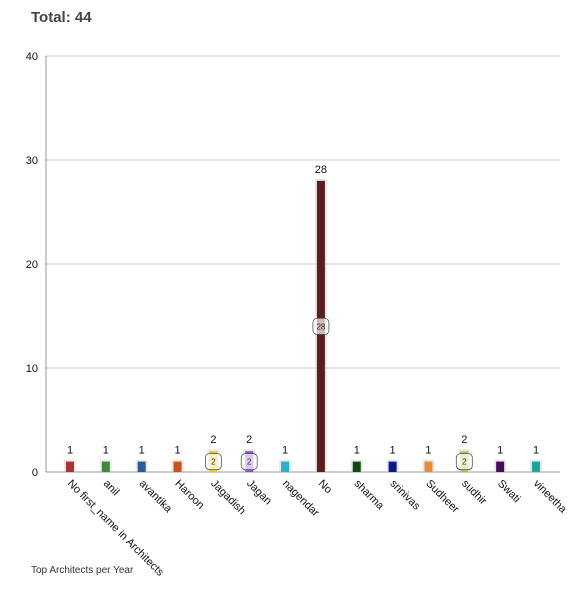 This screenshot has height=600, width=579. I want to click on x-tick-label: sudhir, so click(474, 493).